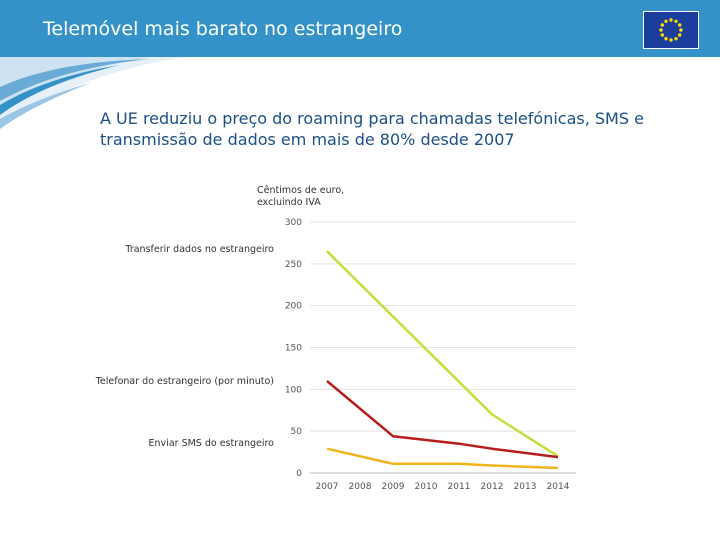  I want to click on header-bar: Telemóvel mais barato no estrangeiro, so click(360, 28).